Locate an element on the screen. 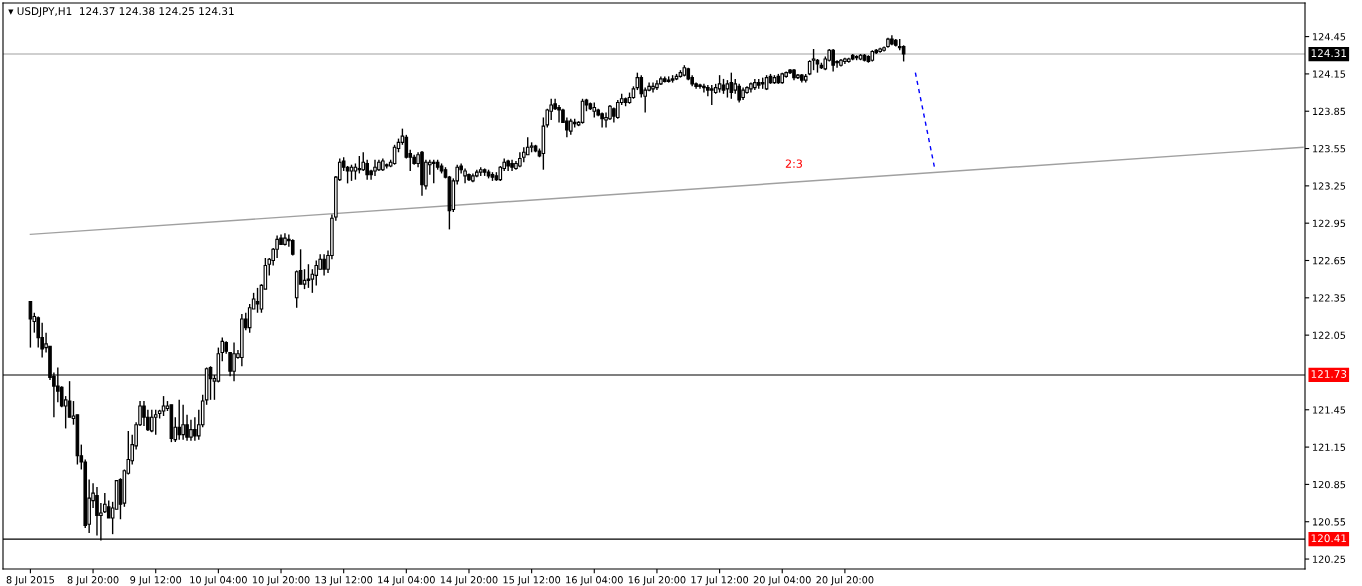  x-tick-label: 16 Jul 20:00 is located at coordinates (657, 580).